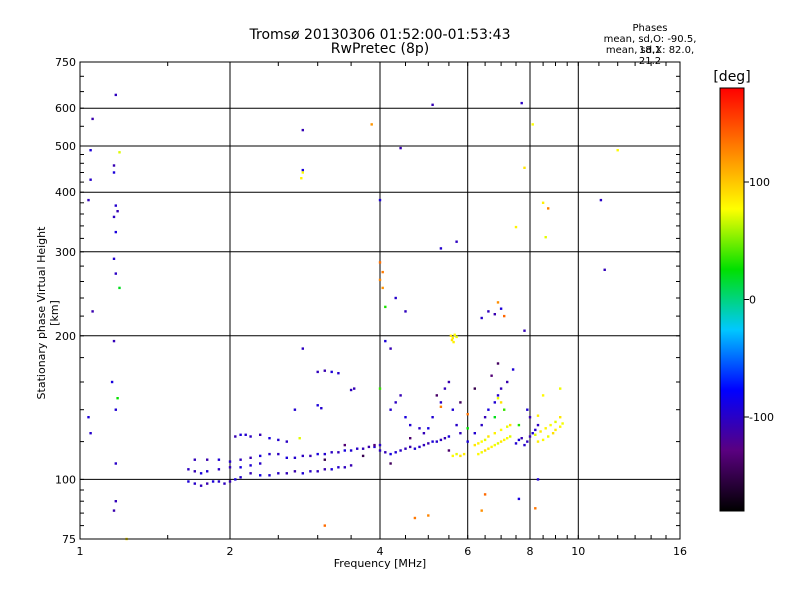 The image size is (800, 600). I want to click on y-axis-label: Stationary phase Virtual Height [km], so click(48, 313).